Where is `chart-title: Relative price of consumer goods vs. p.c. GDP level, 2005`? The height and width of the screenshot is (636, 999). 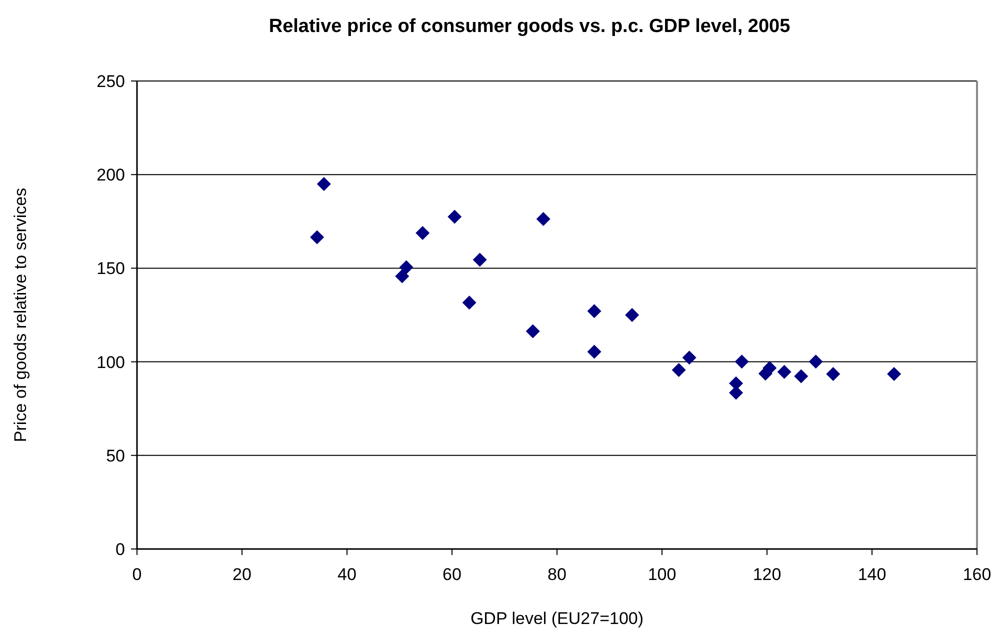 chart-title: Relative price of consumer goods vs. p.c. GDP level, 2005 is located at coordinates (529, 26).